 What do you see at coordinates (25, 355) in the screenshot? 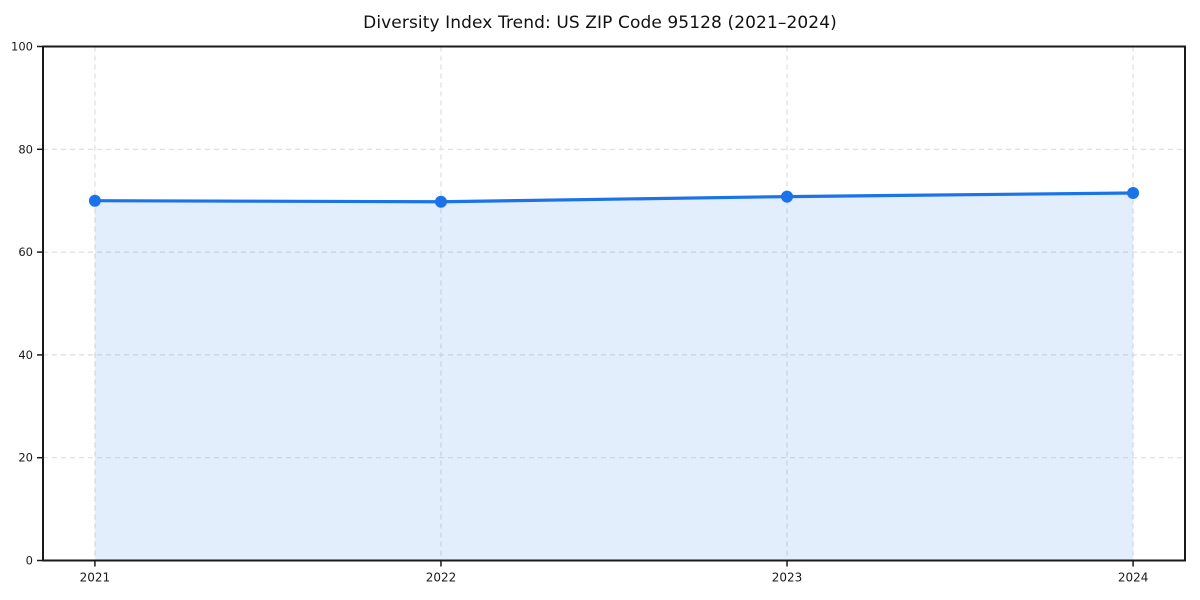
I see `y-tick-label: 40` at bounding box center [25, 355].